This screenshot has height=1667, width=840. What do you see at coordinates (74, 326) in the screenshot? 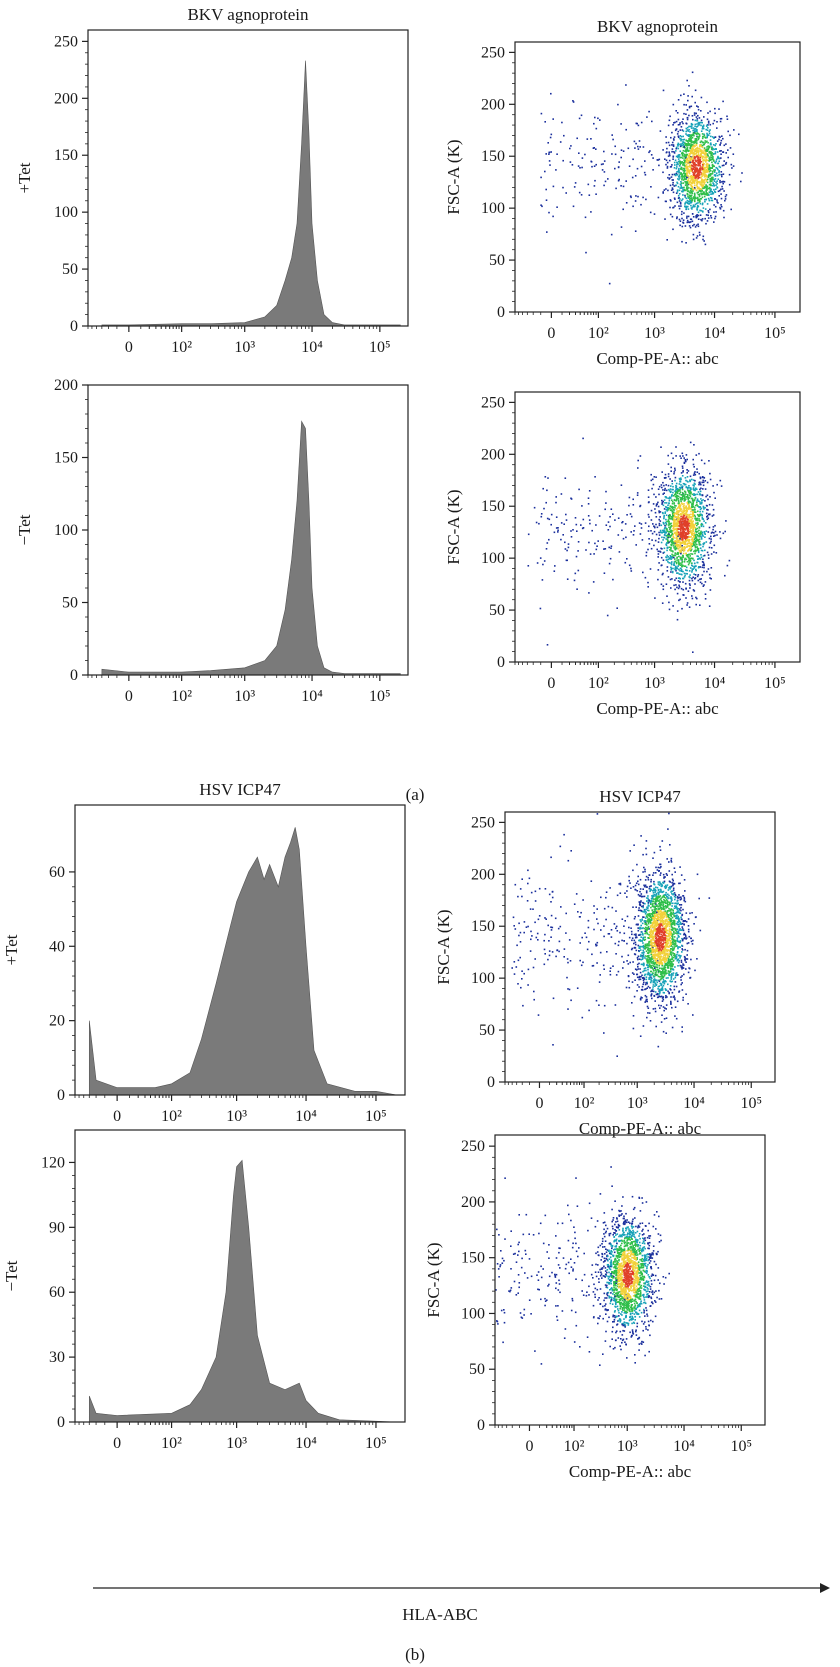
I see `y-tick-label: 0` at bounding box center [74, 326].